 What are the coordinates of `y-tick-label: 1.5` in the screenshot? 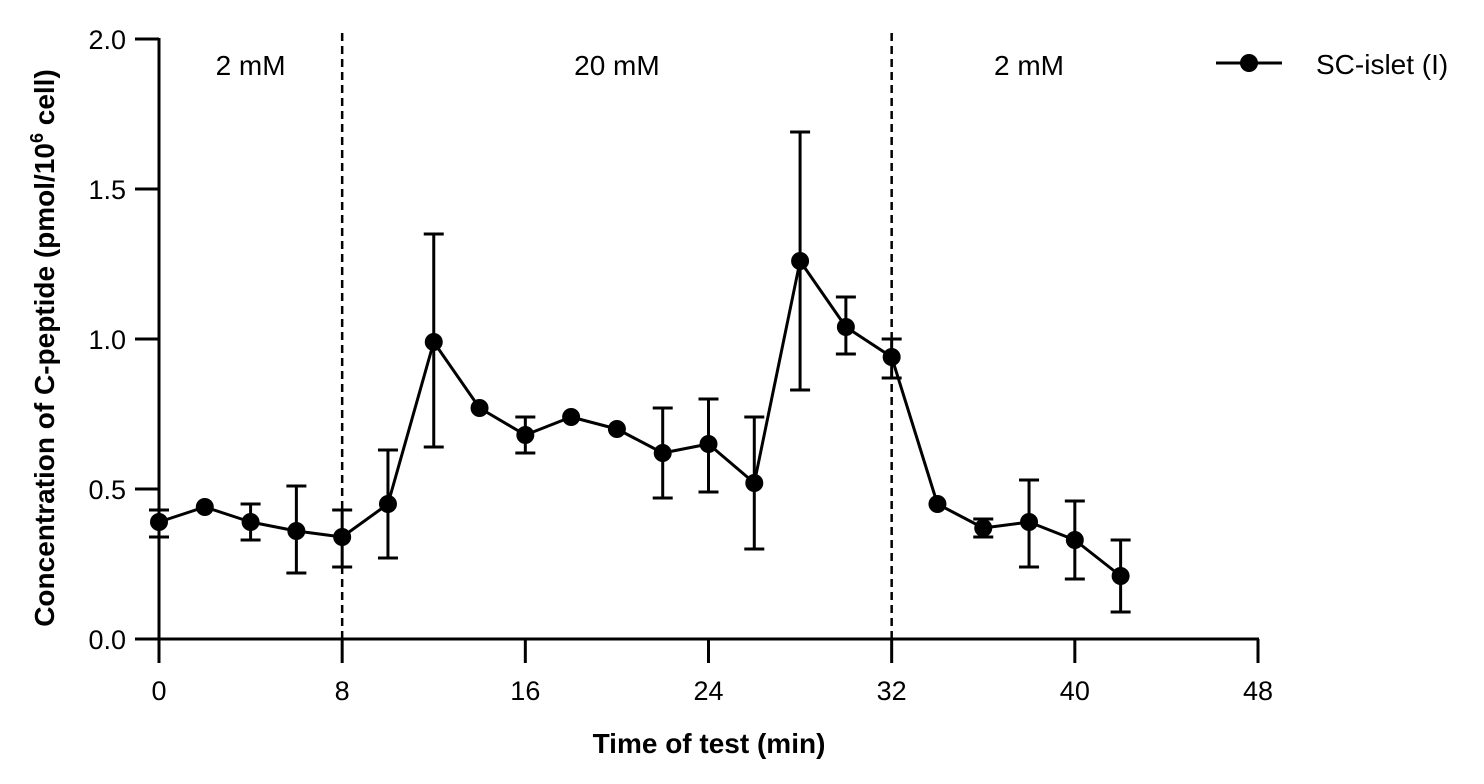 It's located at (107, 190).